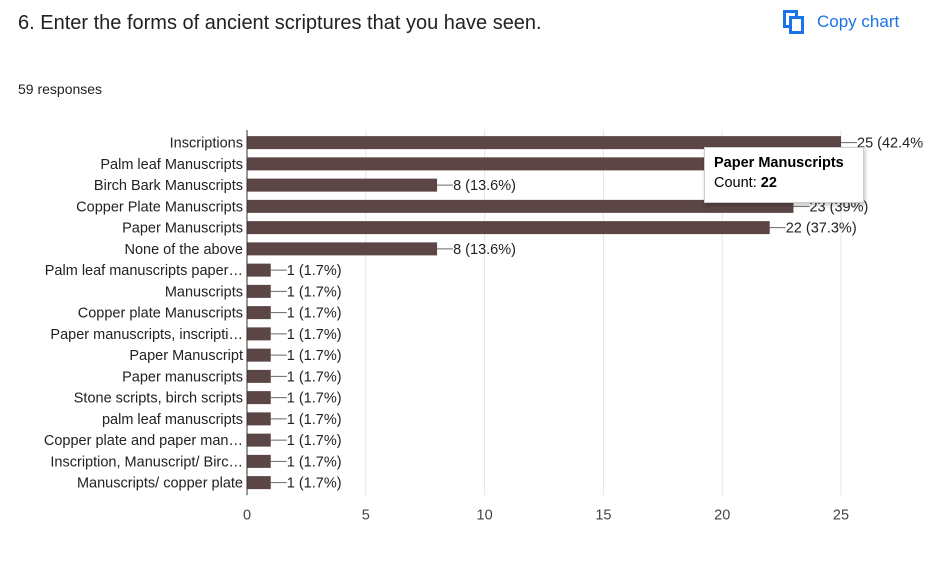 The width and height of the screenshot is (931, 565). Describe the element at coordinates (838, 207) in the screenshot. I see `data-label: 23 (39%)` at that location.